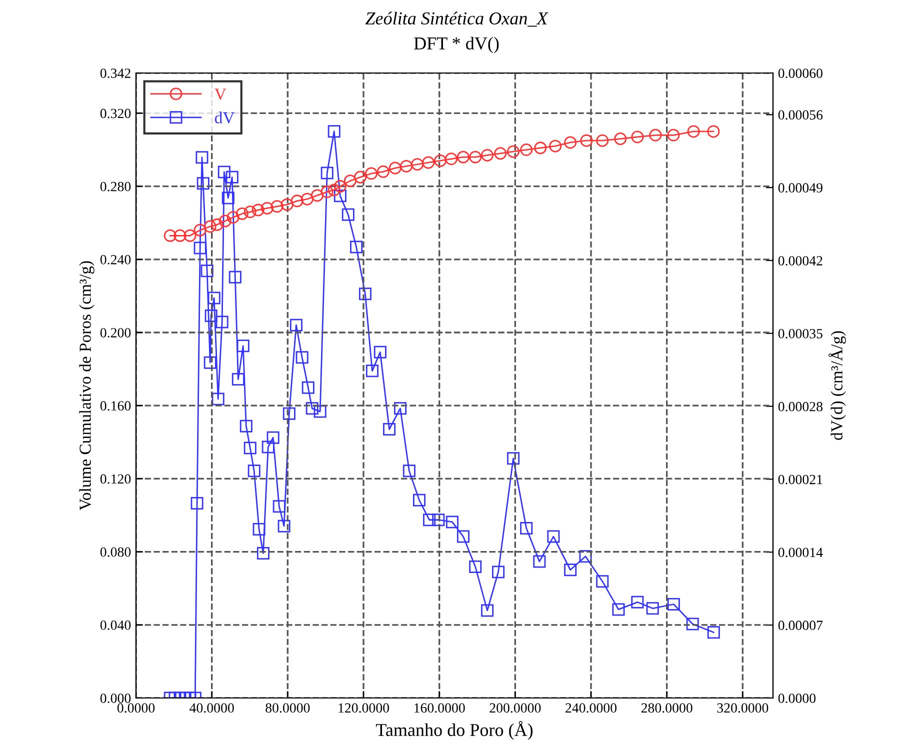 Image resolution: width=913 pixels, height=751 pixels. What do you see at coordinates (456, 45) in the screenshot?
I see `chart-subtitle: DFT * dV()` at bounding box center [456, 45].